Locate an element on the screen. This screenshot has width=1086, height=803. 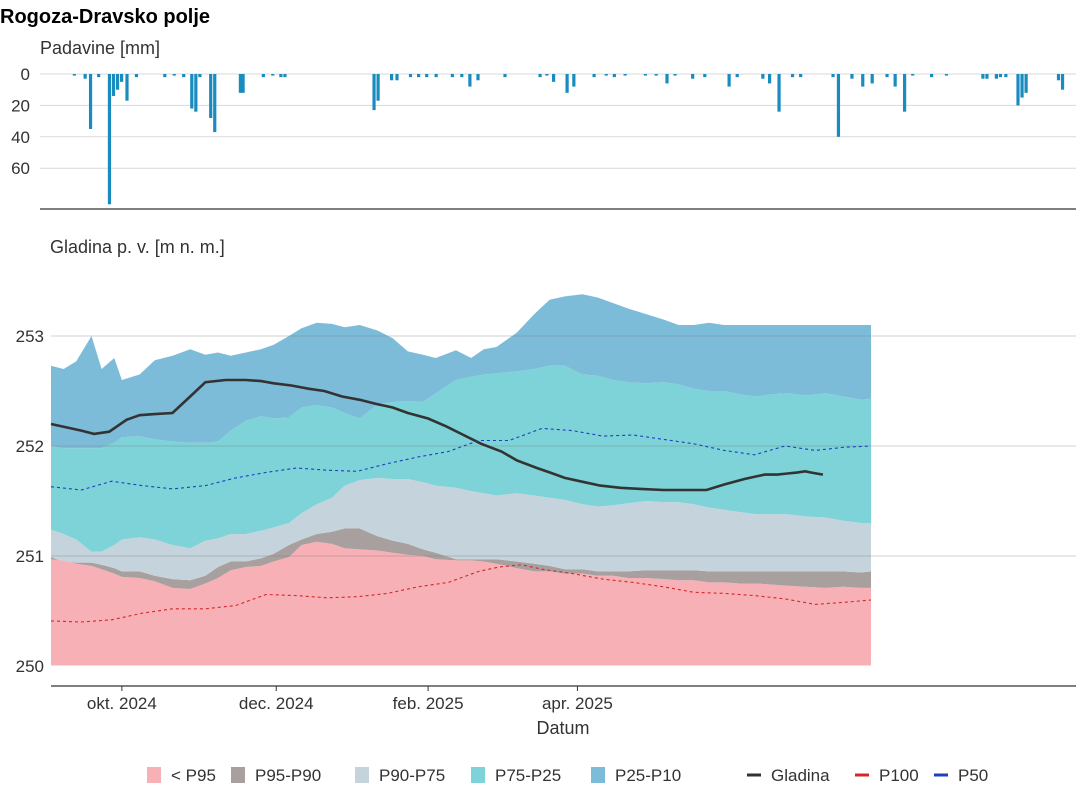
level-axis-title: Gladina p. v. [m n. m.] is located at coordinates (137, 247).